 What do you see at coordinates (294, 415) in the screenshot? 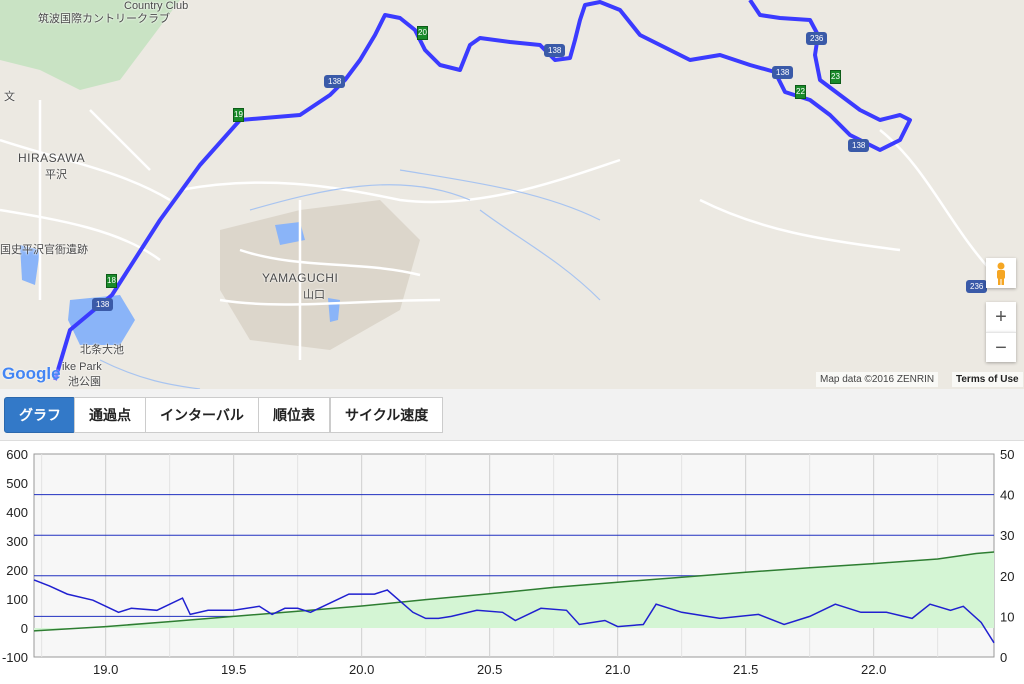
I see `tab-rankings: 順位表` at bounding box center [294, 415].